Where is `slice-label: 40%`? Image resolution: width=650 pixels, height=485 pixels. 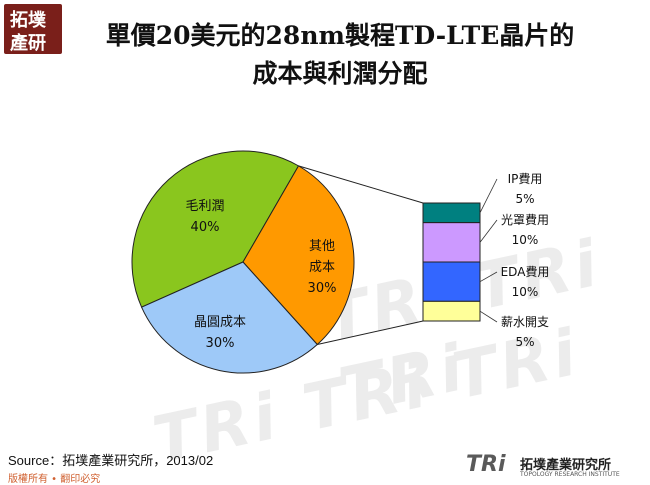 slice-label: 40% is located at coordinates (205, 227).